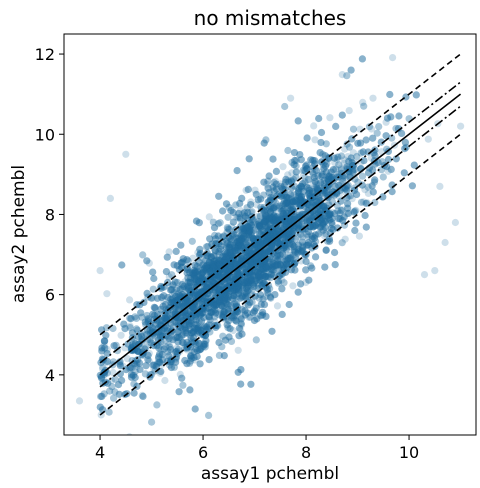  Describe the element at coordinates (270, 18) in the screenshot. I see `chart-title: no mismatches` at that location.